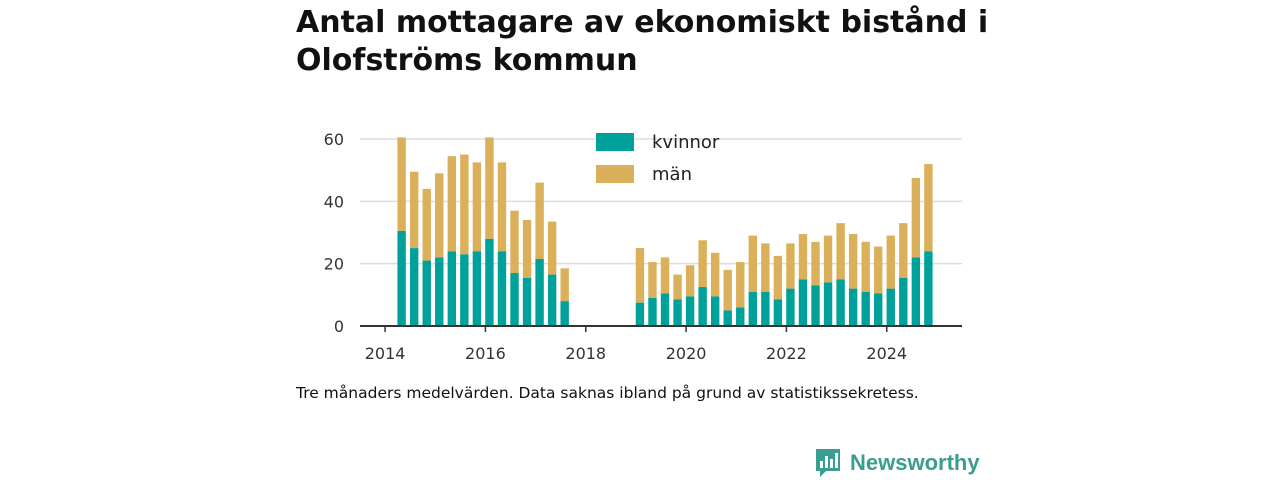  I want to click on y-tick-label: 40, so click(334, 201).